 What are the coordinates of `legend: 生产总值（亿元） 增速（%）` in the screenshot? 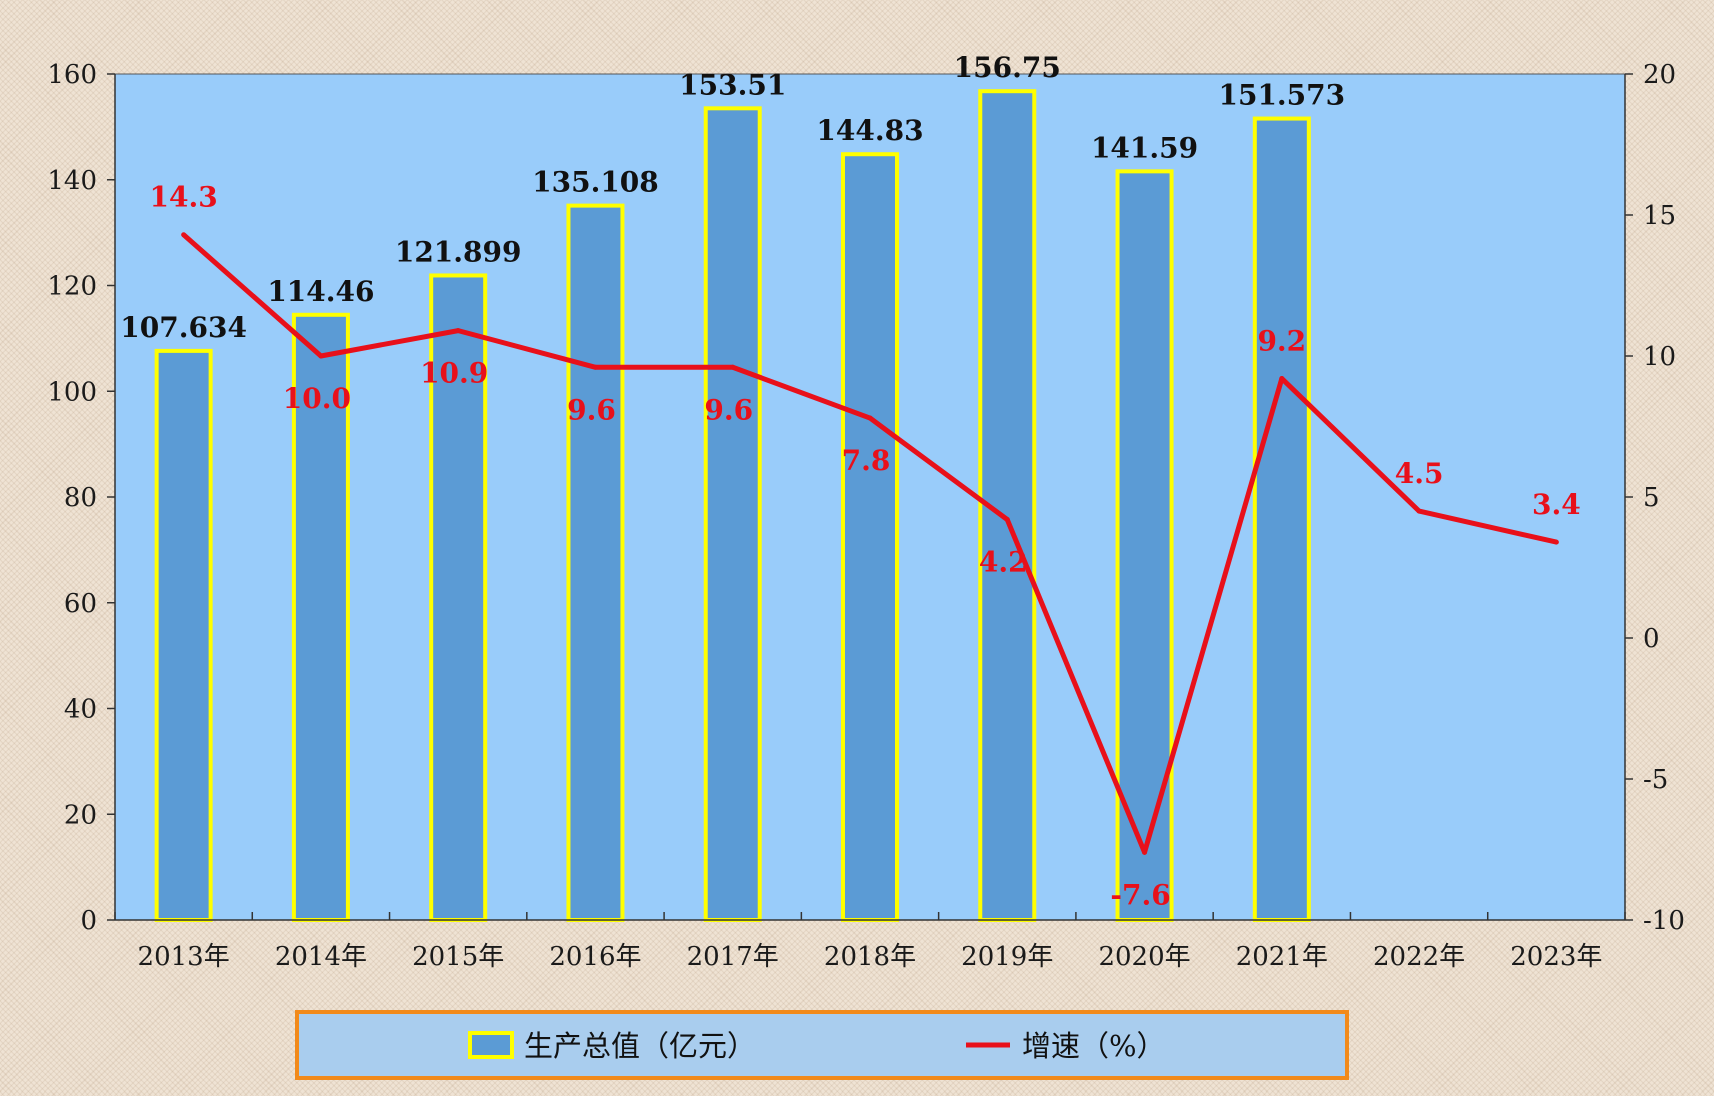 It's located at (822, 1045).